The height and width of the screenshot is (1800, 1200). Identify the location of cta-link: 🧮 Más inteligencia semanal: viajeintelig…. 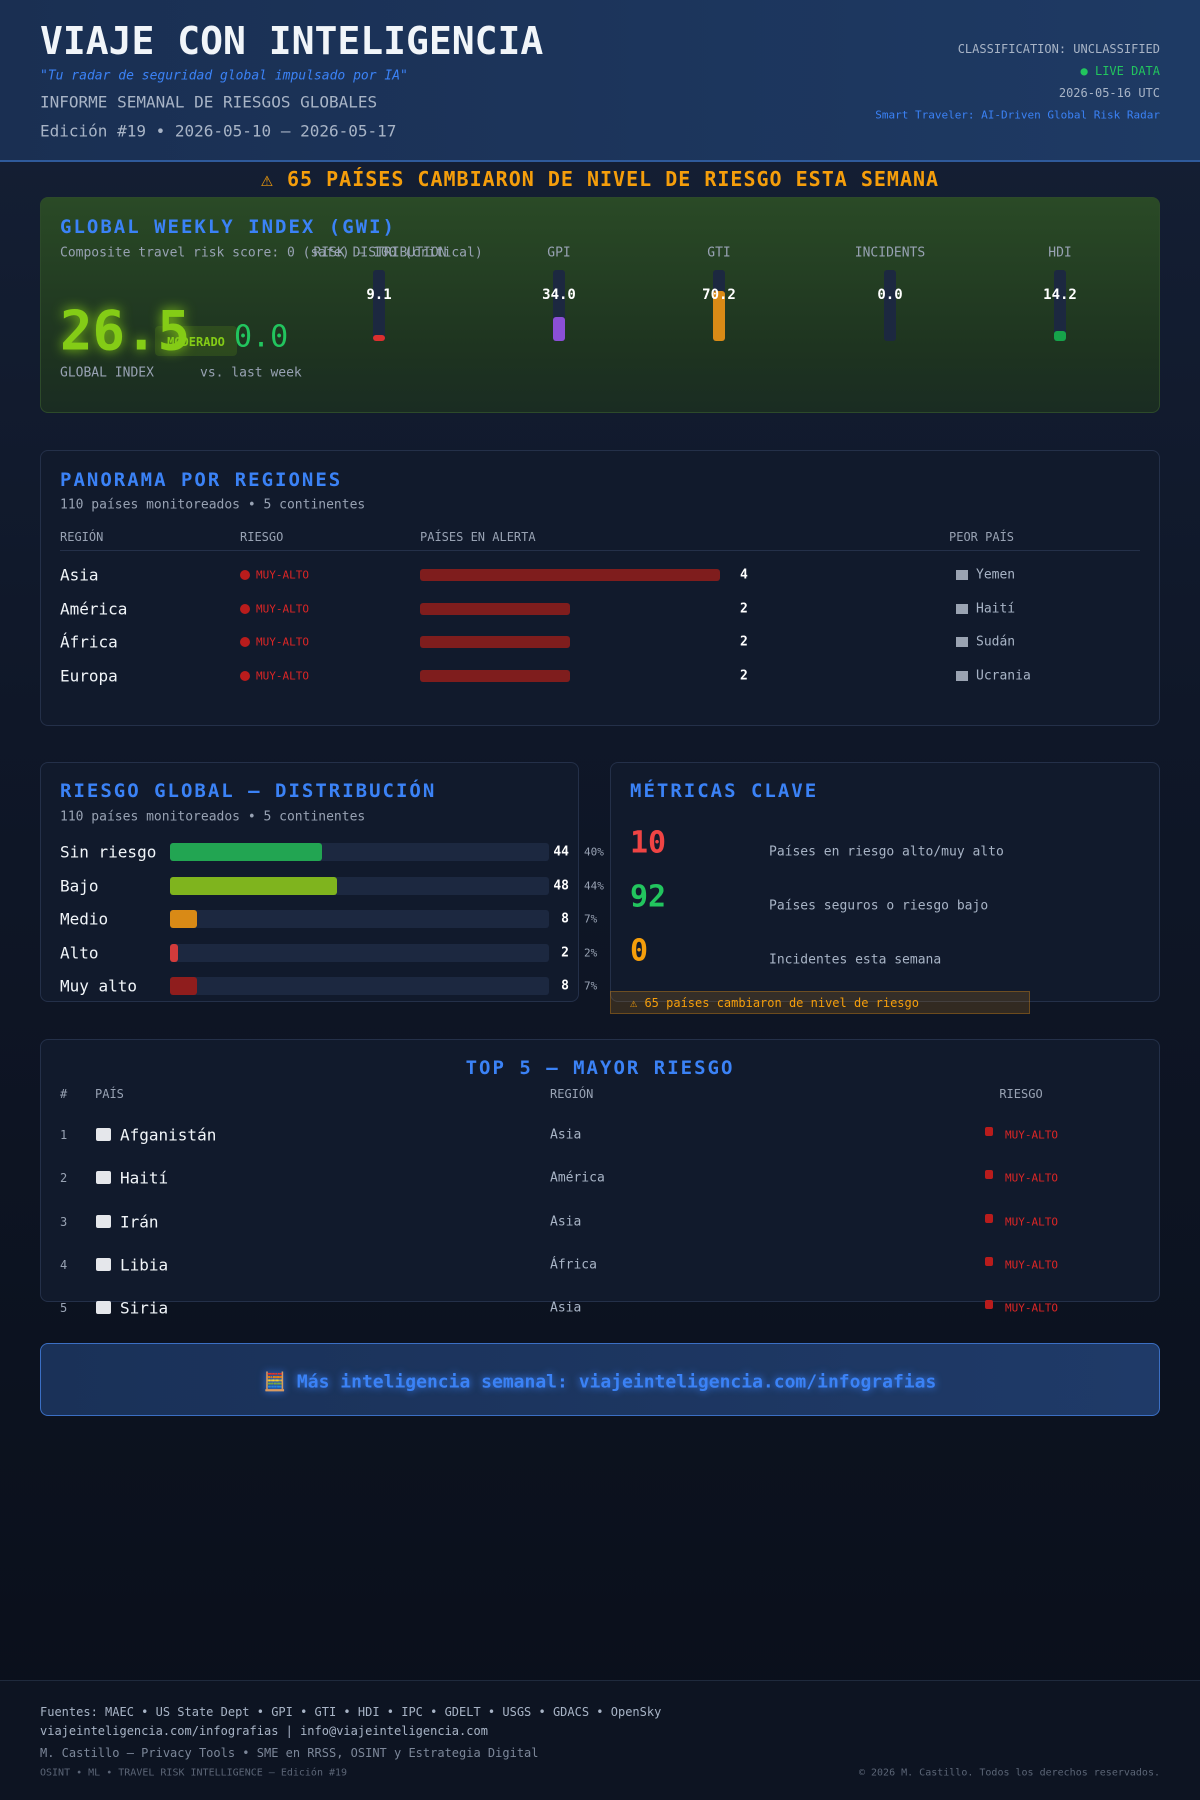
(600, 1382).